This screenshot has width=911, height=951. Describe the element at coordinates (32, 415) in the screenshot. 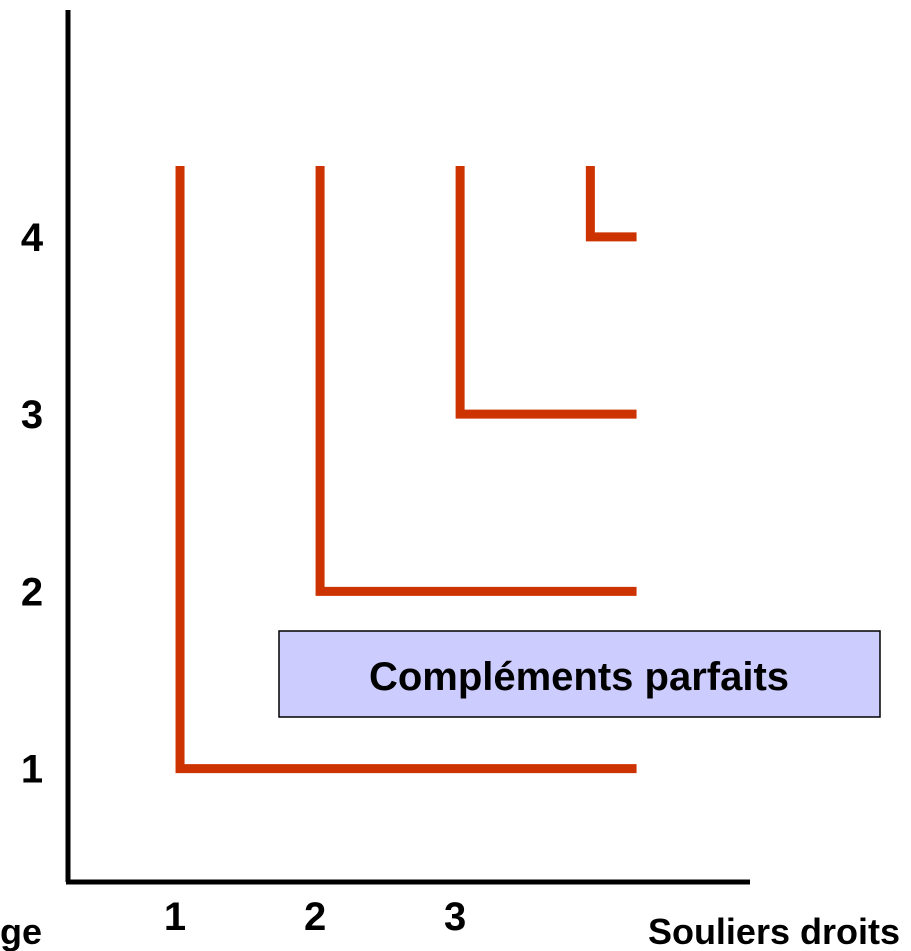

I see `y-tick-label: 3` at that location.